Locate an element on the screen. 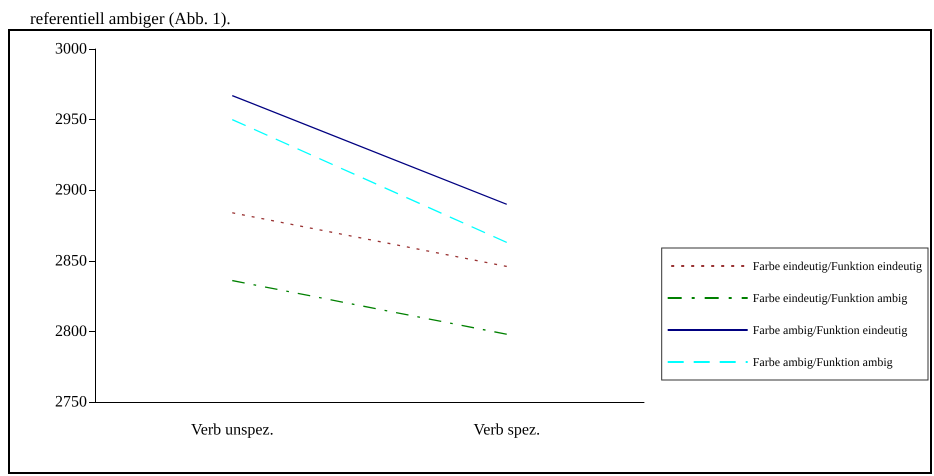 The image size is (934, 476). legend-label: Farbe ambig/Funktion ambig is located at coordinates (822, 362).